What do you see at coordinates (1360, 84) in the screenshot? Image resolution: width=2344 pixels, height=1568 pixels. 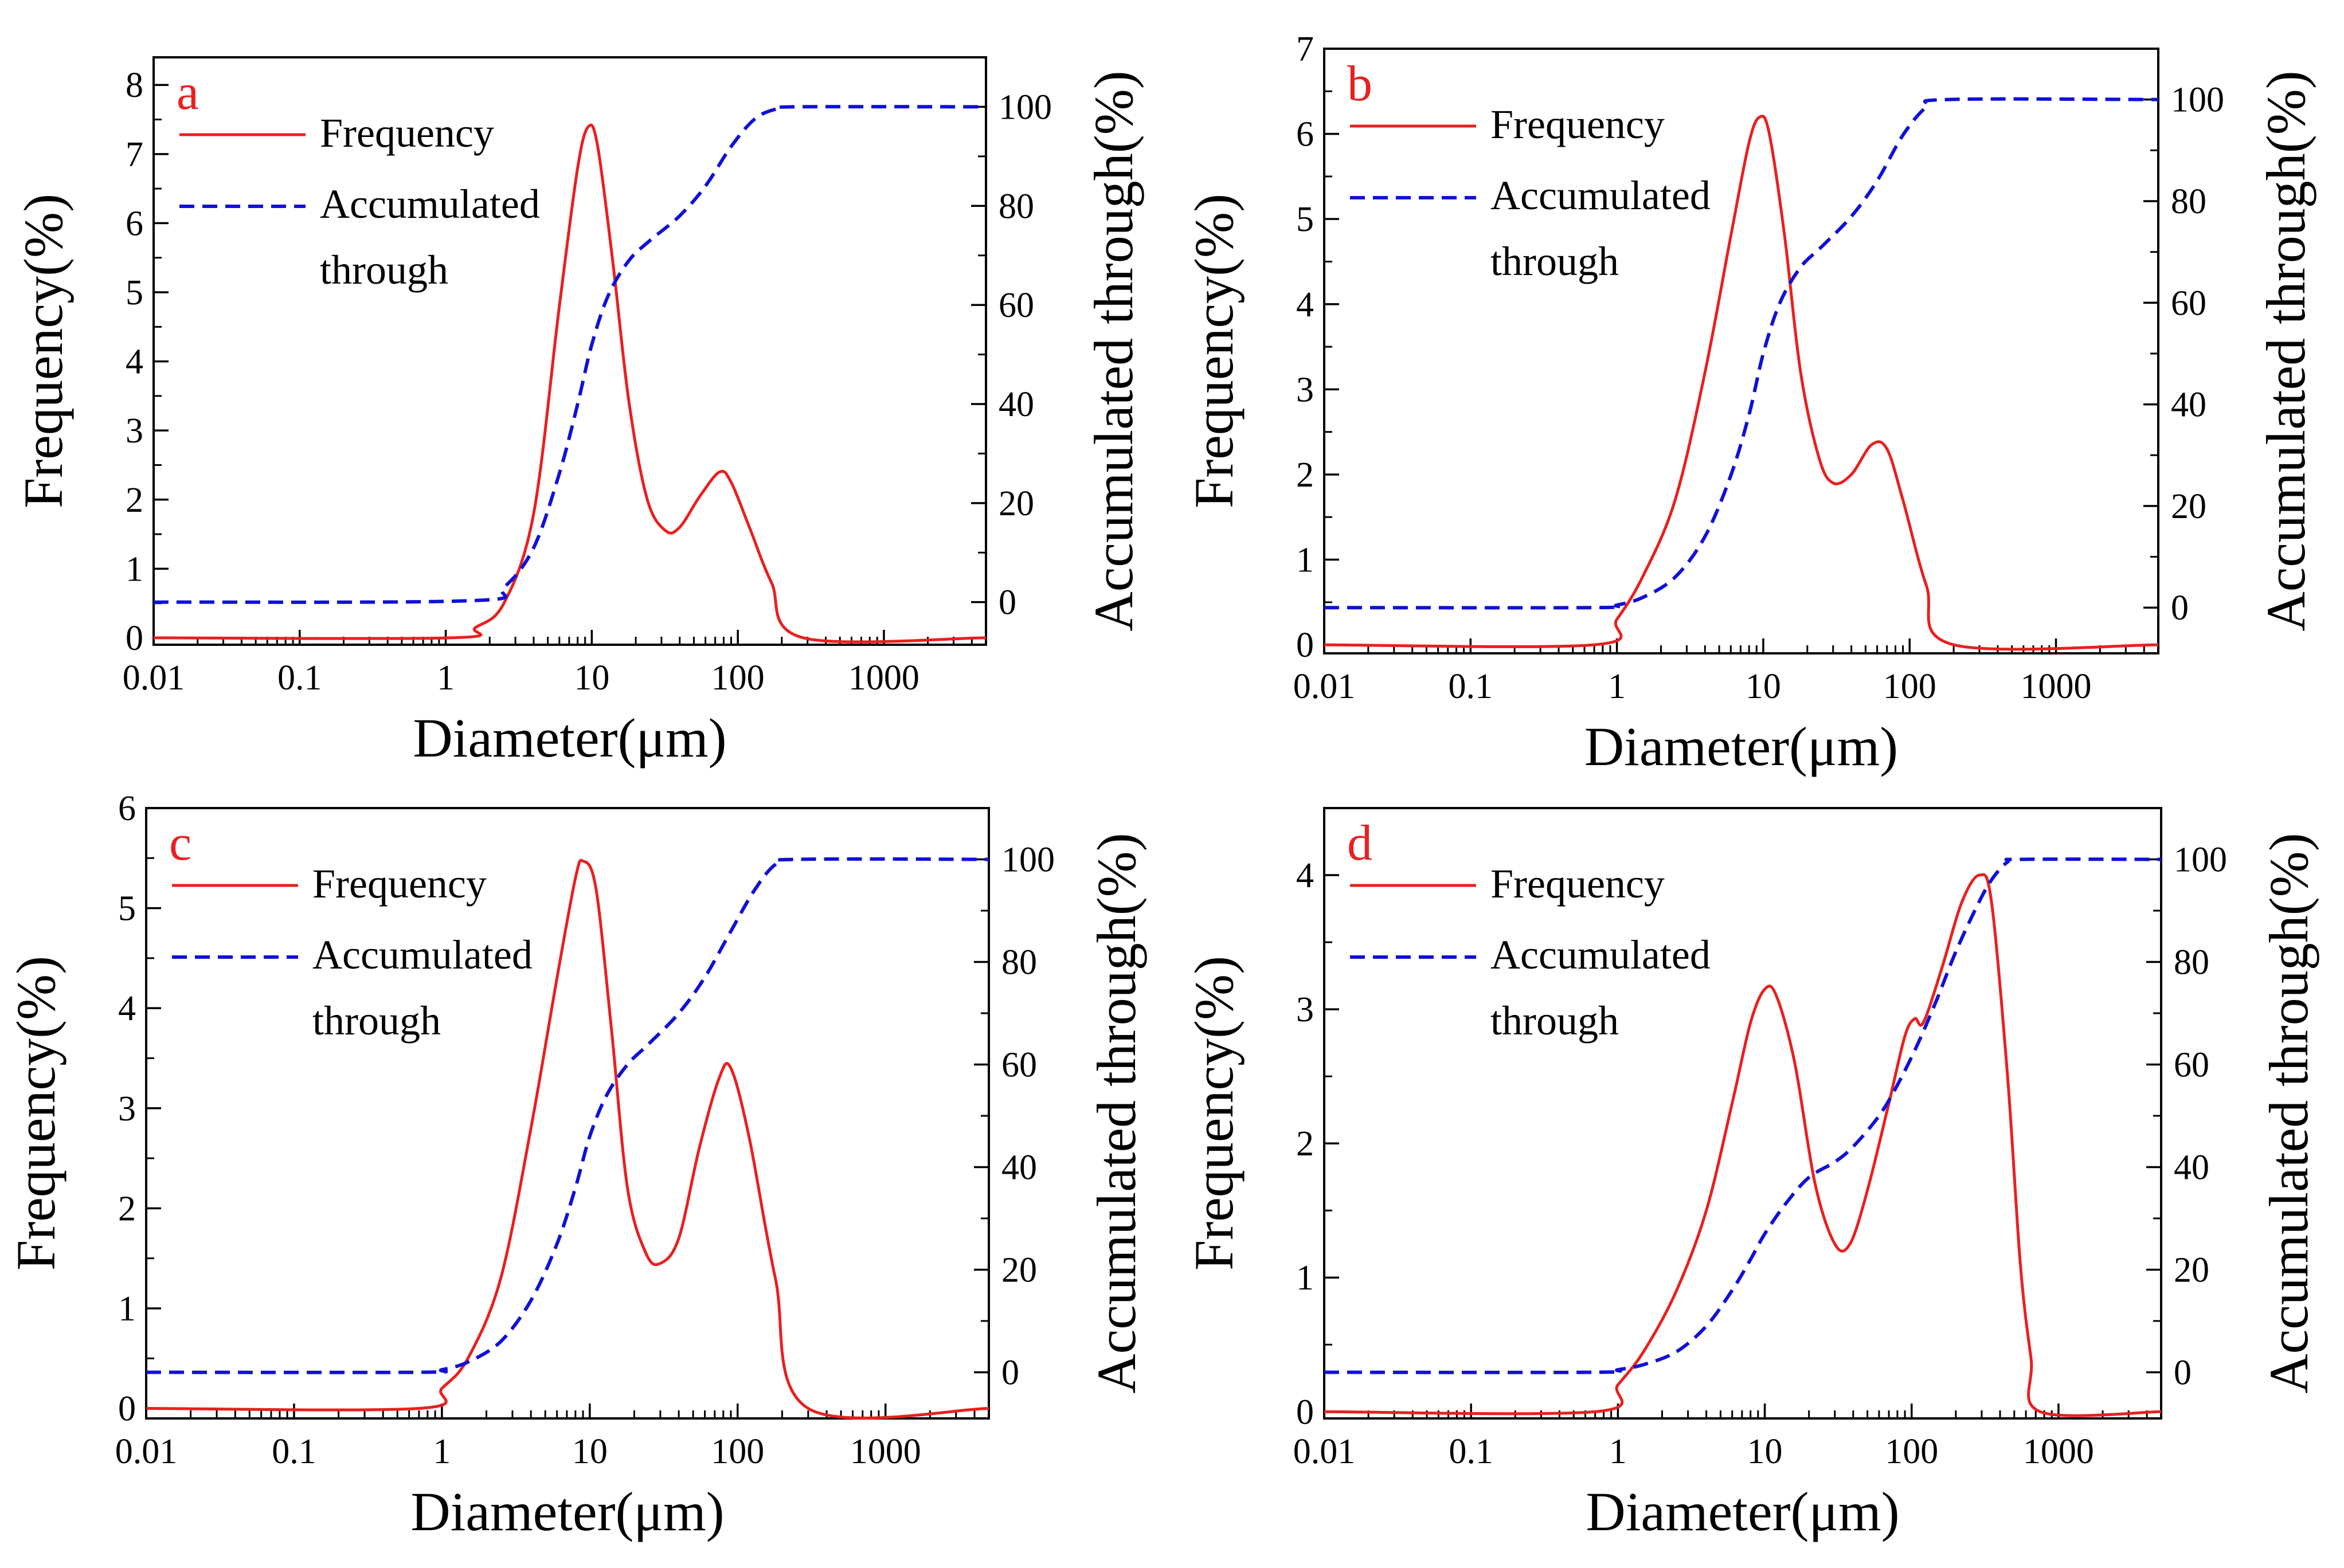 I see `panel-label: b` at bounding box center [1360, 84].